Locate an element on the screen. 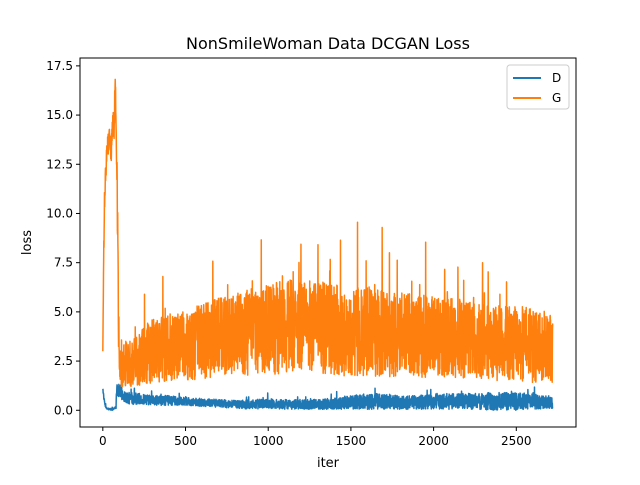  series-line-D is located at coordinates (328, 395).